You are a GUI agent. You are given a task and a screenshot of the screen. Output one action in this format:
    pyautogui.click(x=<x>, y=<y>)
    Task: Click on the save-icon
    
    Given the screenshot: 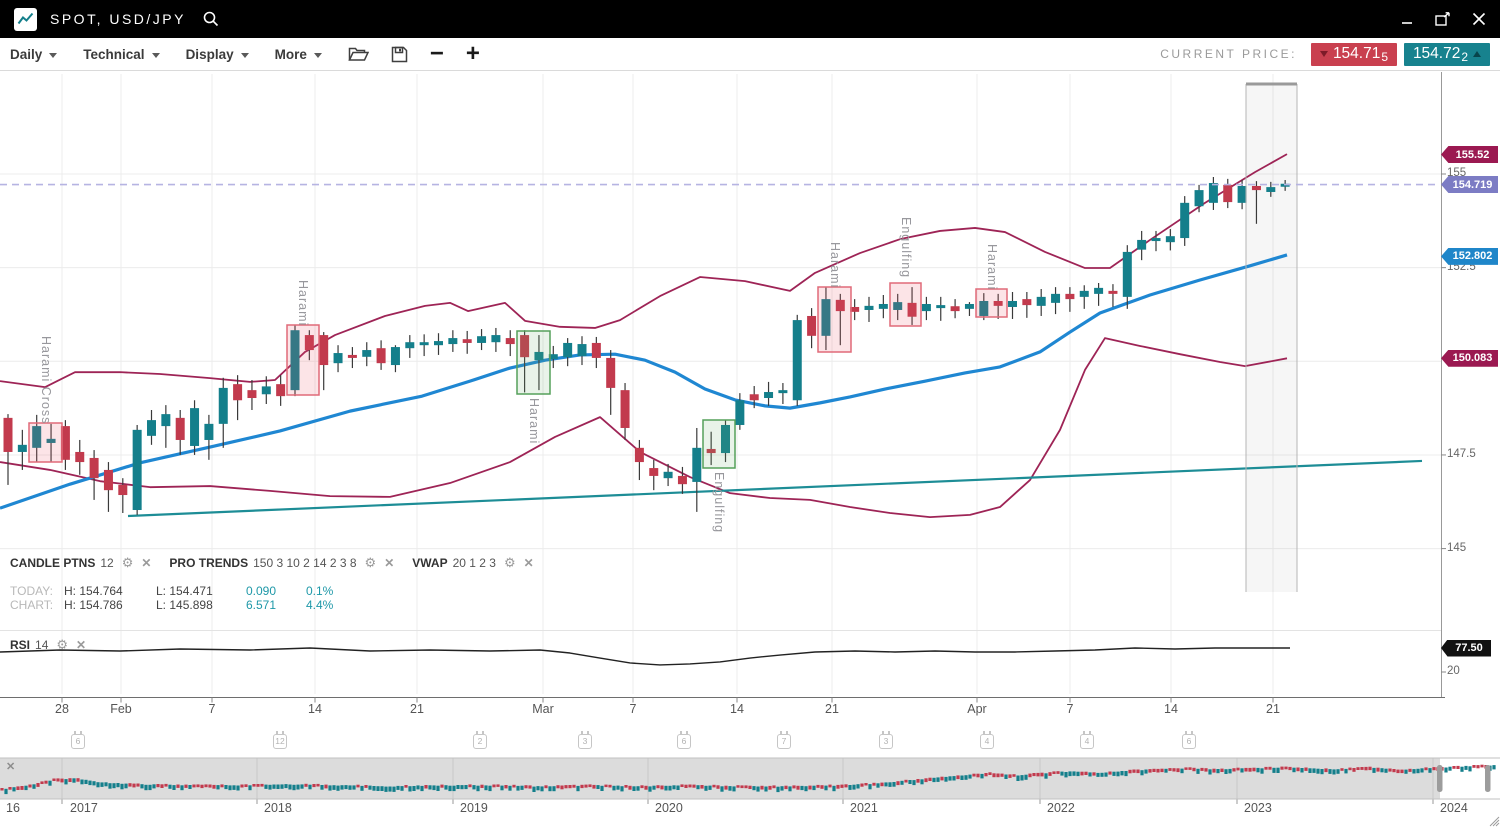 What is the action you would take?
    pyautogui.click(x=399, y=54)
    